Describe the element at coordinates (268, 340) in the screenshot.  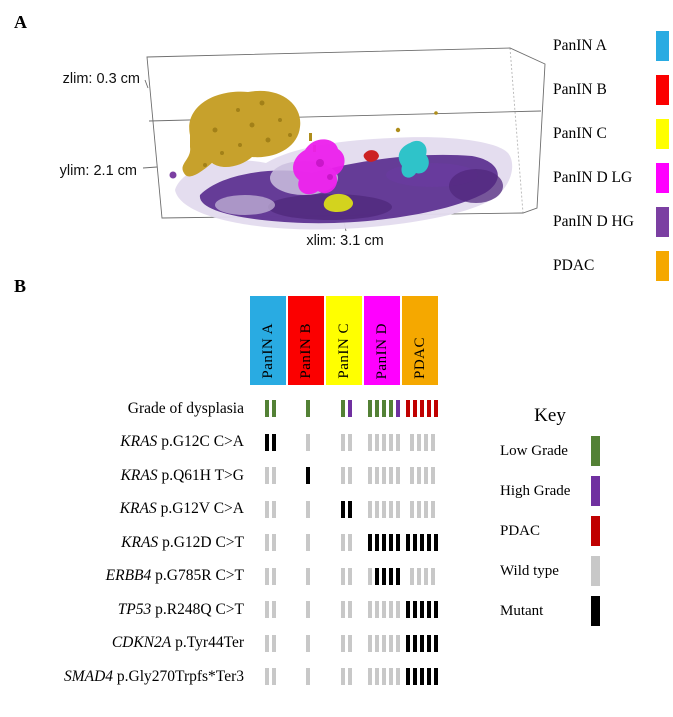
I see `column-header-panin-a: PanIN A` at that location.